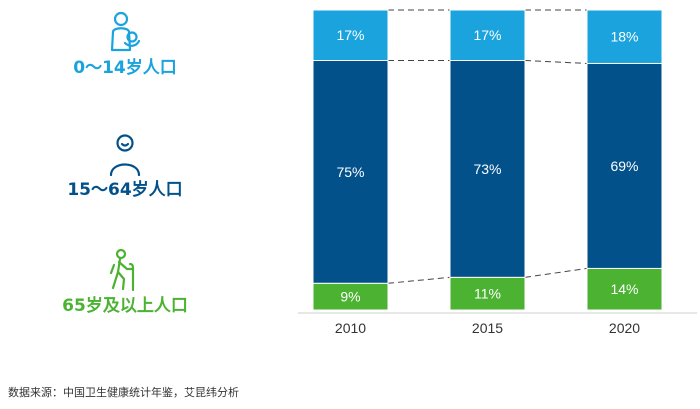 The height and width of the screenshot is (409, 700). I want to click on bar-working-2015, so click(487, 168).